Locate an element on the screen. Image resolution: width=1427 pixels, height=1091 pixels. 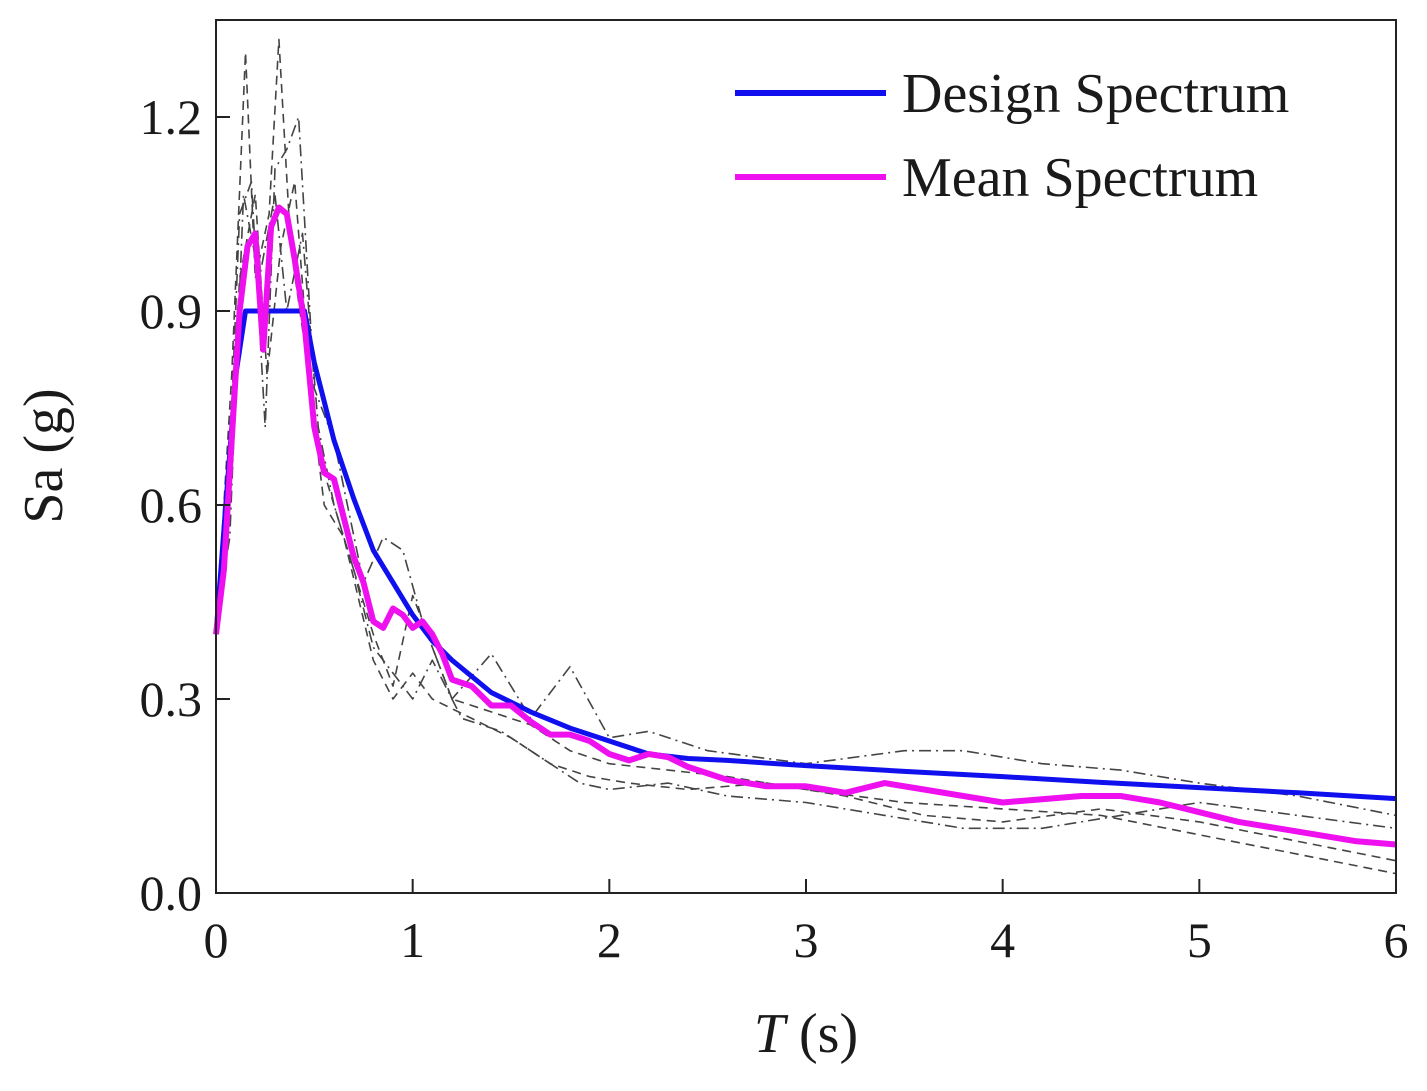
x-tick-label: 2 is located at coordinates (609, 940).